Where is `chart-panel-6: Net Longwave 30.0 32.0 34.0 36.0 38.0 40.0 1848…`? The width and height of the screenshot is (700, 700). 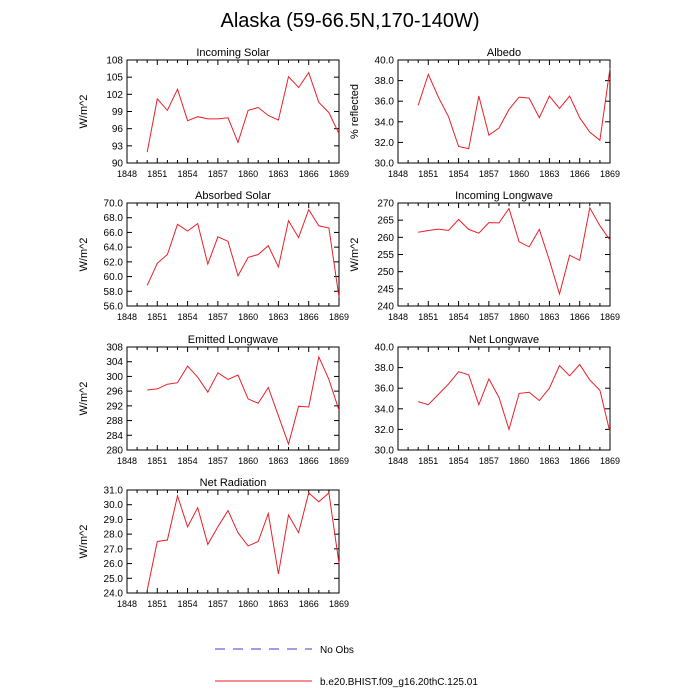 chart-panel-6: Net Longwave 30.0 32.0 34.0 36.0 38.0 40.0 1848… is located at coordinates (497, 400).